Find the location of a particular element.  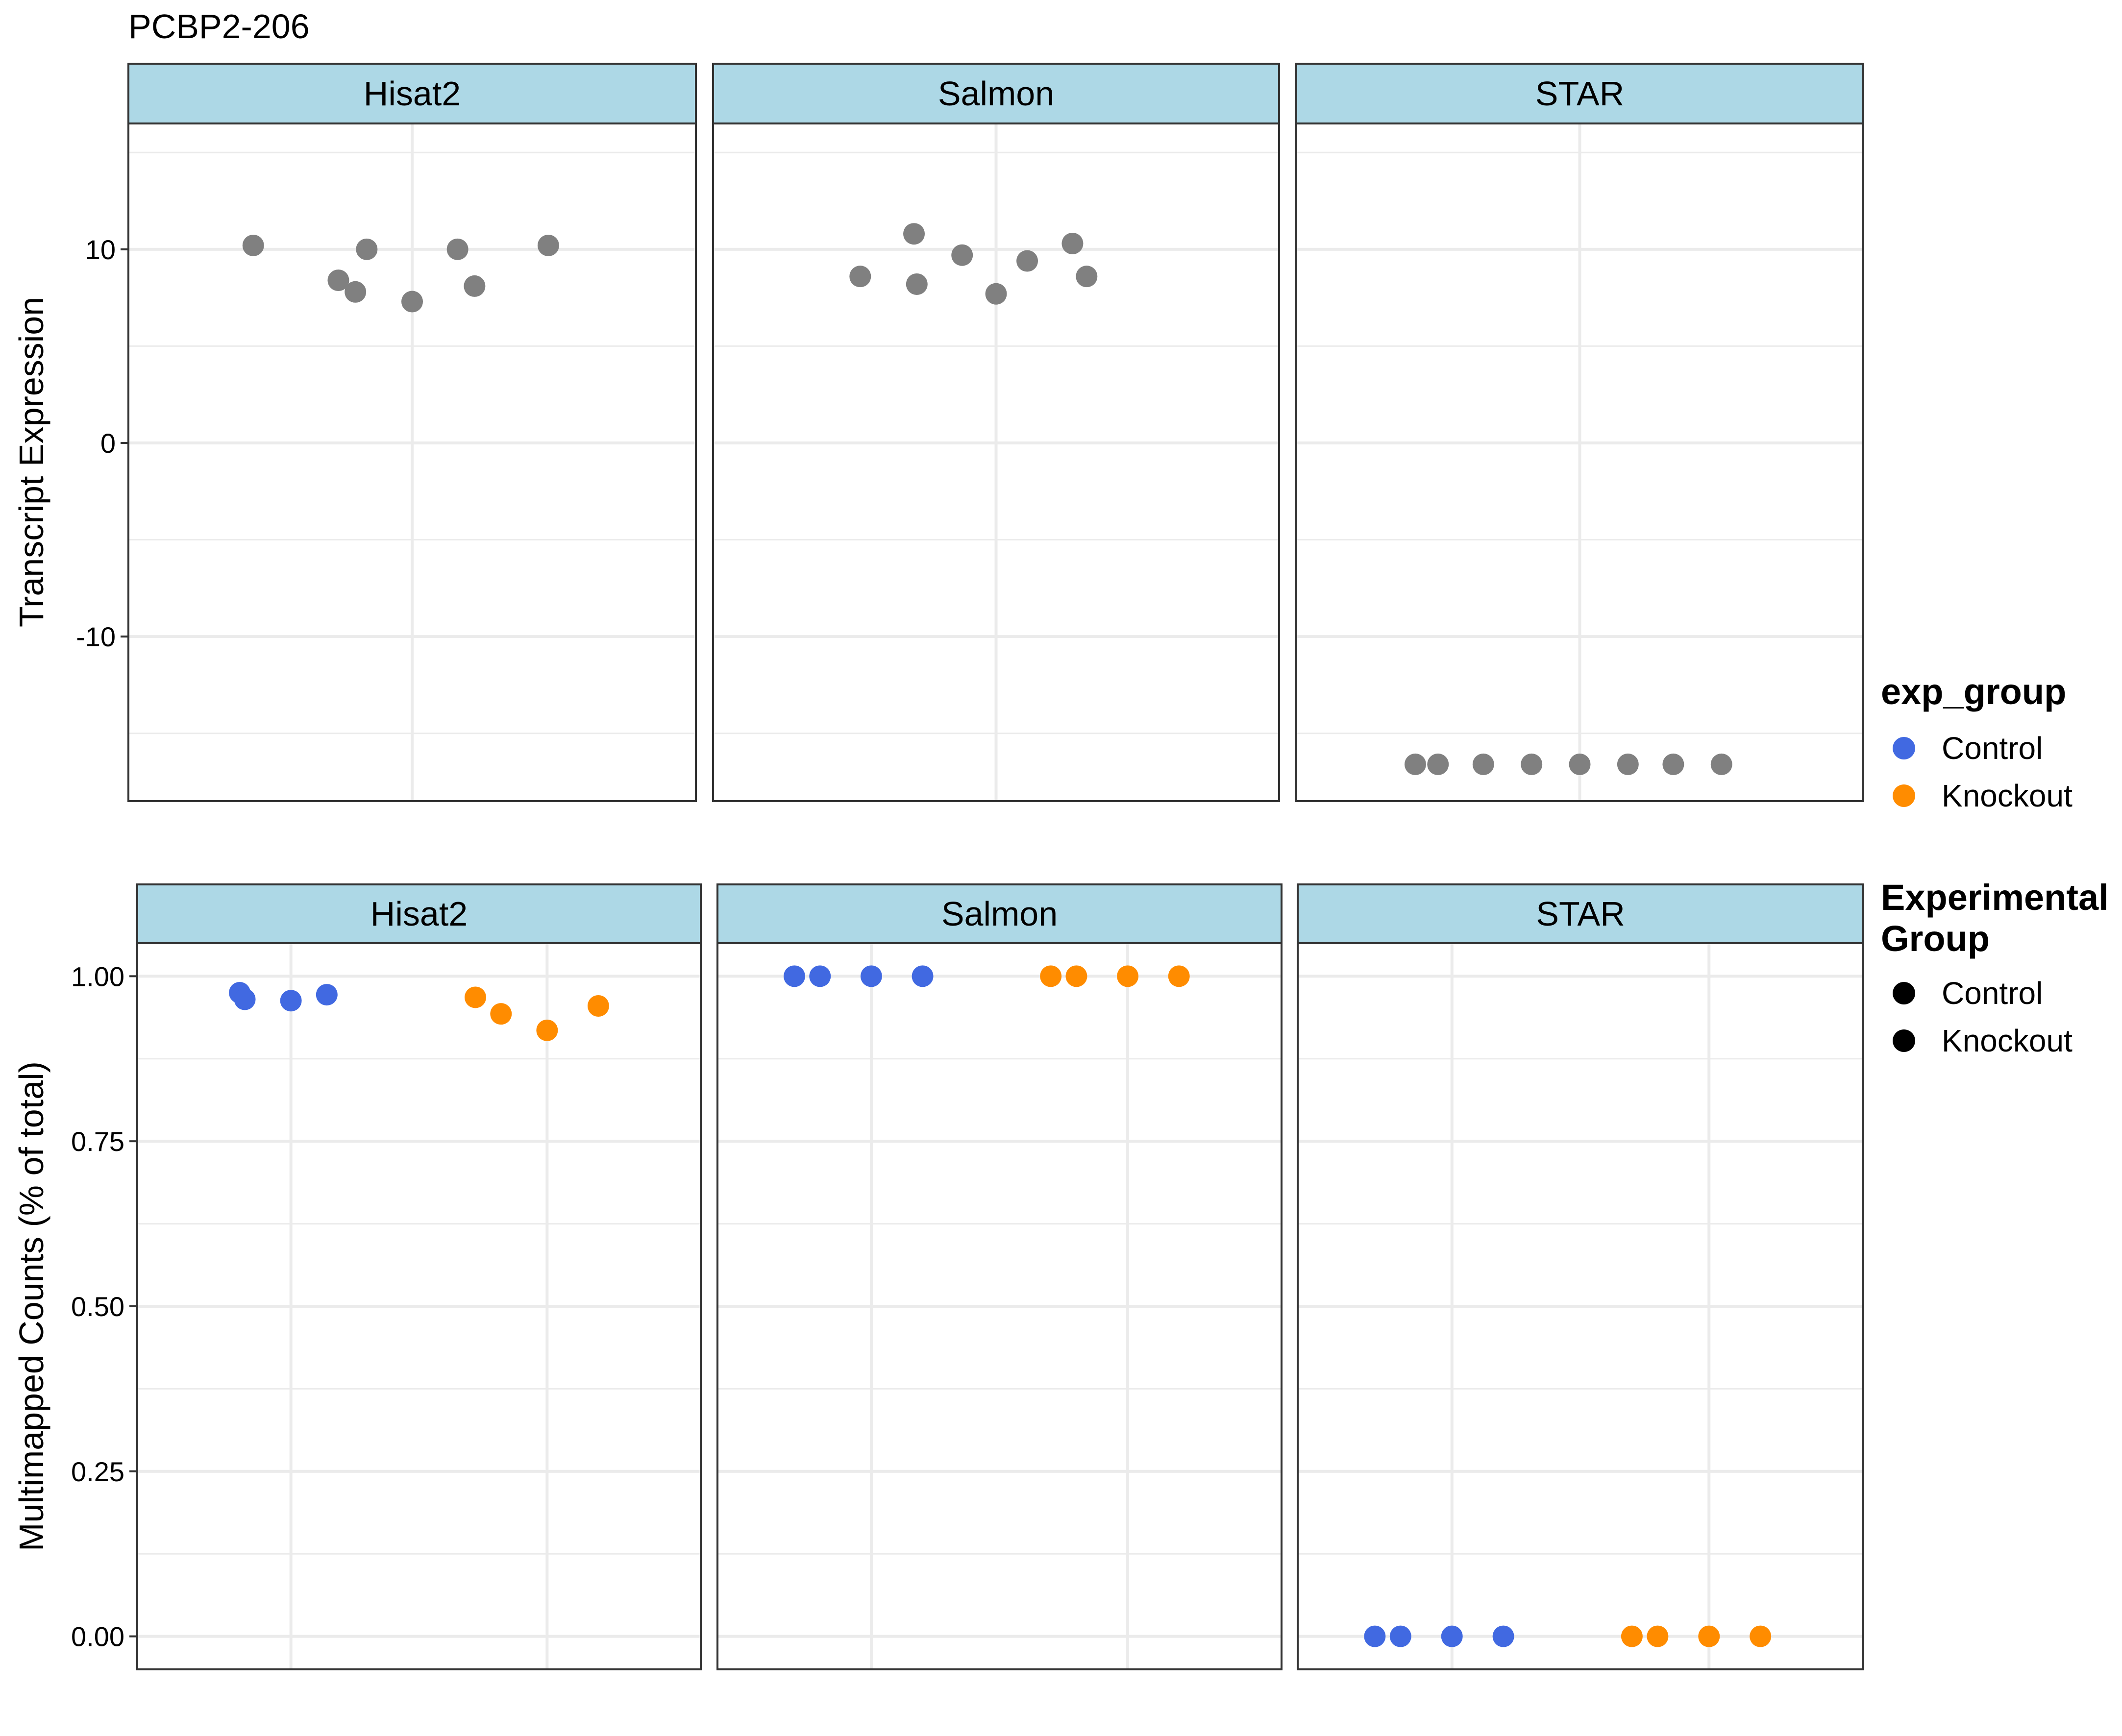

legend-exp-group: exp_group Control Knockout is located at coordinates (1977, 742).